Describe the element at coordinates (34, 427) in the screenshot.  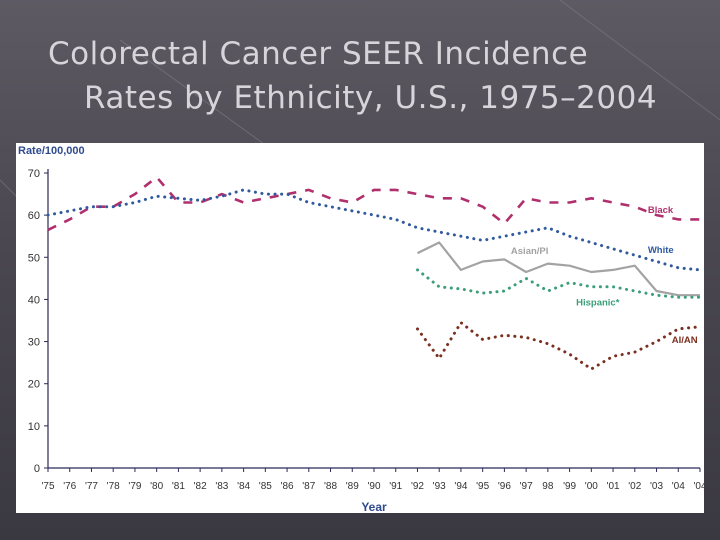
I see `y-tick-label: 10` at that location.